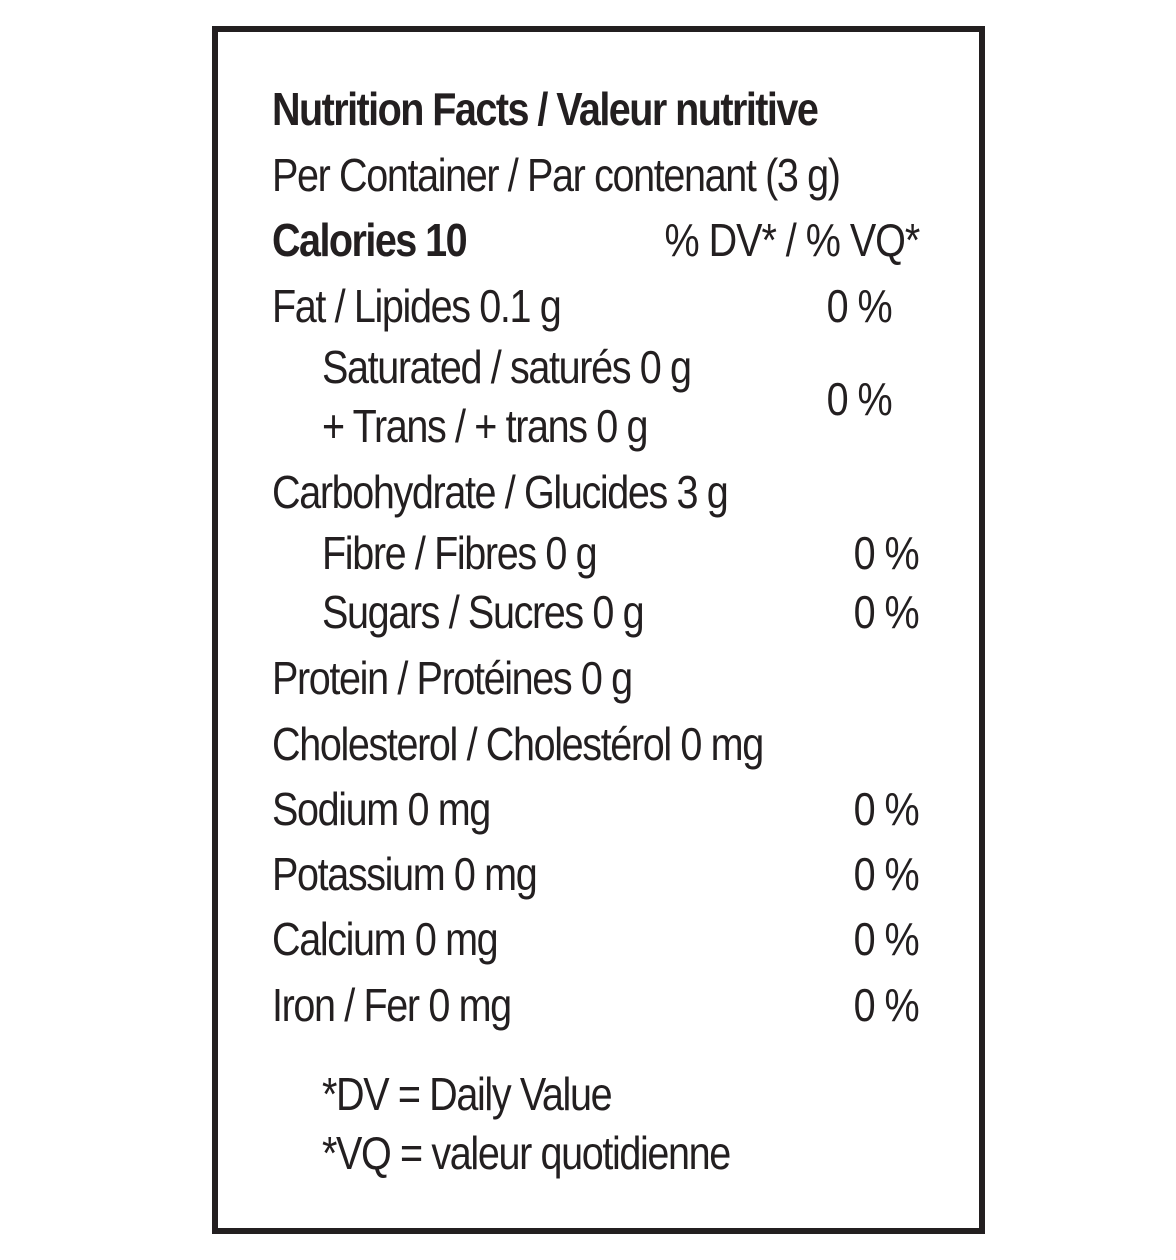 The width and height of the screenshot is (1176, 1260). What do you see at coordinates (405, 874) in the screenshot?
I see `potassium-row-label: Potassium 0 mg` at bounding box center [405, 874].